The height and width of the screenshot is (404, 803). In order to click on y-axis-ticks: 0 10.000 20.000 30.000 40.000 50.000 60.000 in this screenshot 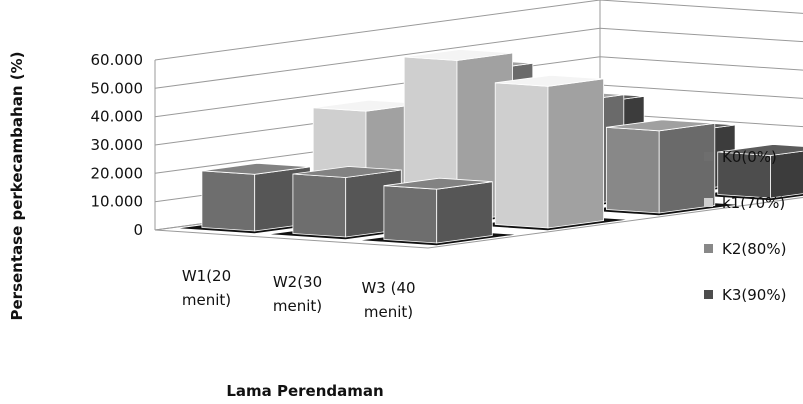, I will do `click(117, 145)`.